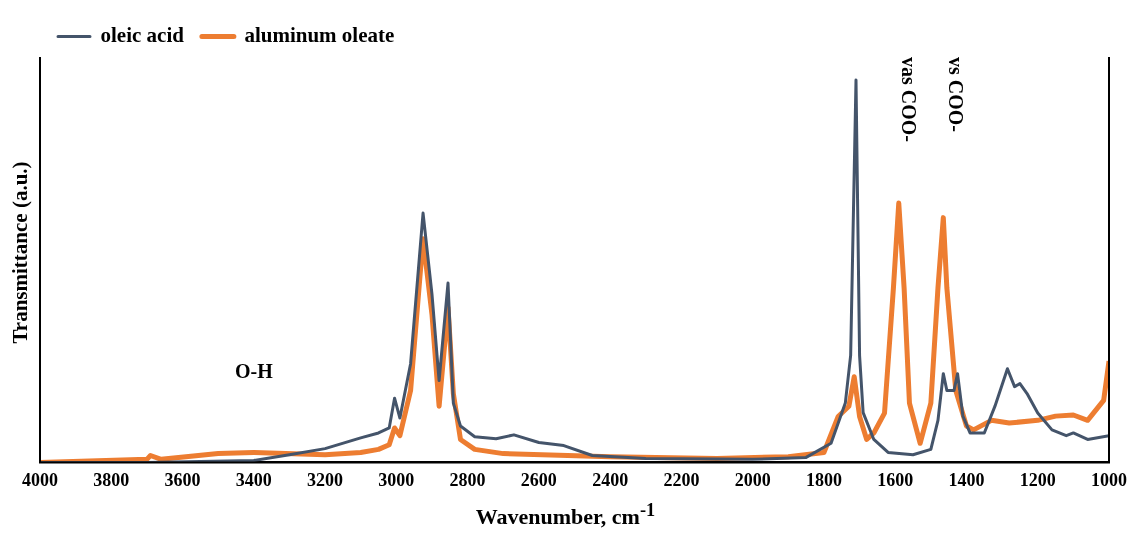 The width and height of the screenshot is (1131, 538). What do you see at coordinates (955, 94) in the screenshot?
I see `annotation: vs COO-` at bounding box center [955, 94].